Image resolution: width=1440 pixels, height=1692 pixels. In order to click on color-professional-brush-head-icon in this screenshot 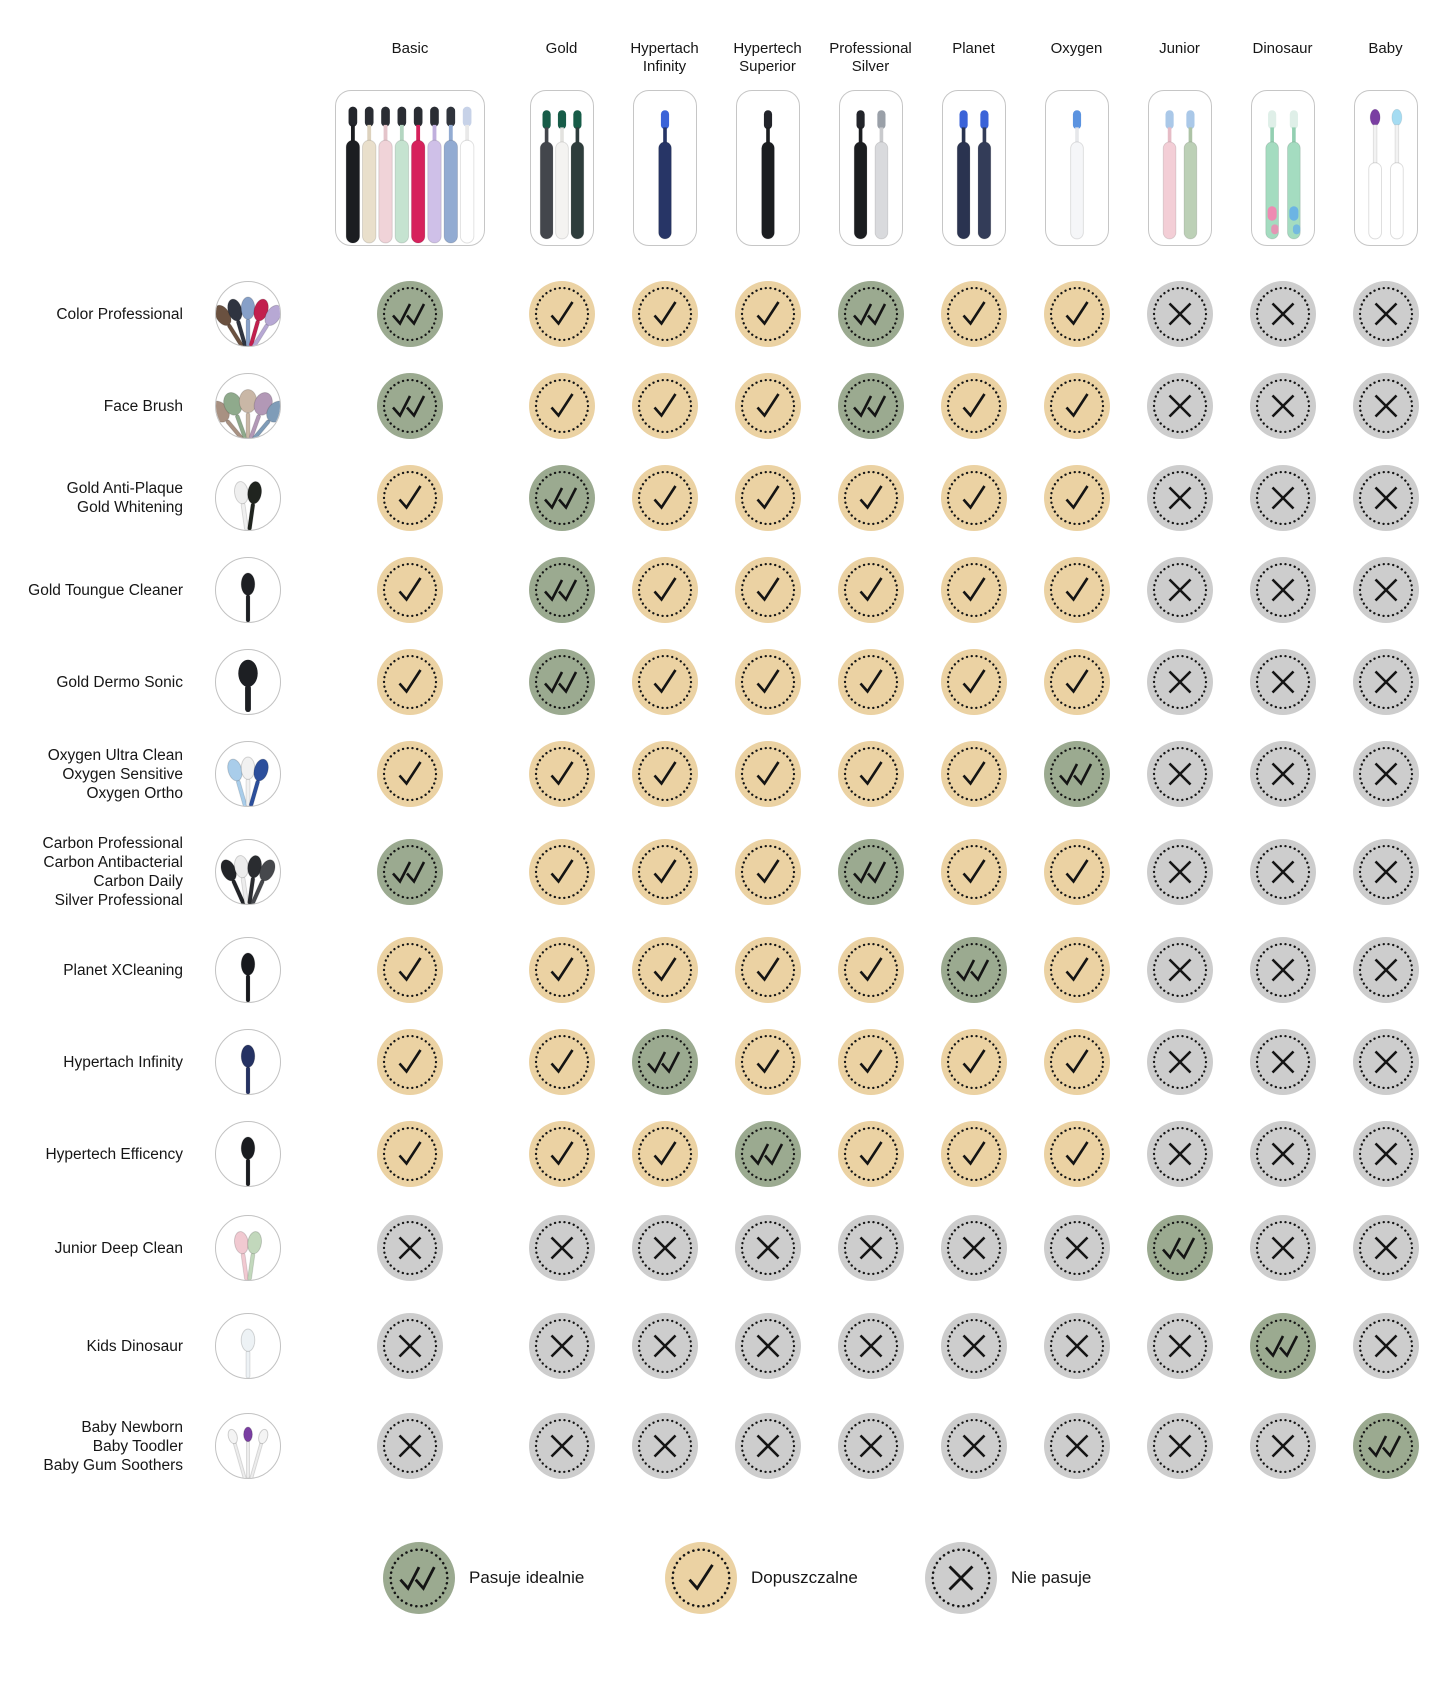, I will do `click(247, 314)`.